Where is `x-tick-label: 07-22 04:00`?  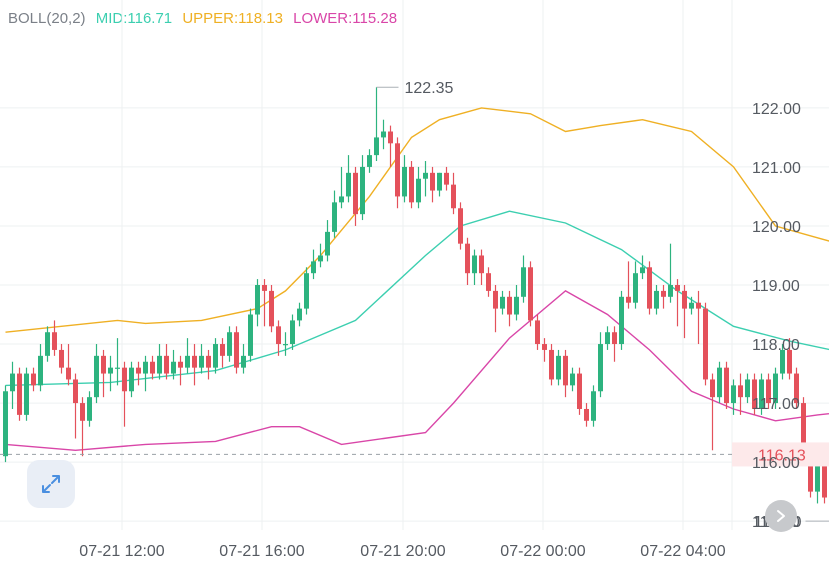
x-tick-label: 07-22 04:00 is located at coordinates (683, 551).